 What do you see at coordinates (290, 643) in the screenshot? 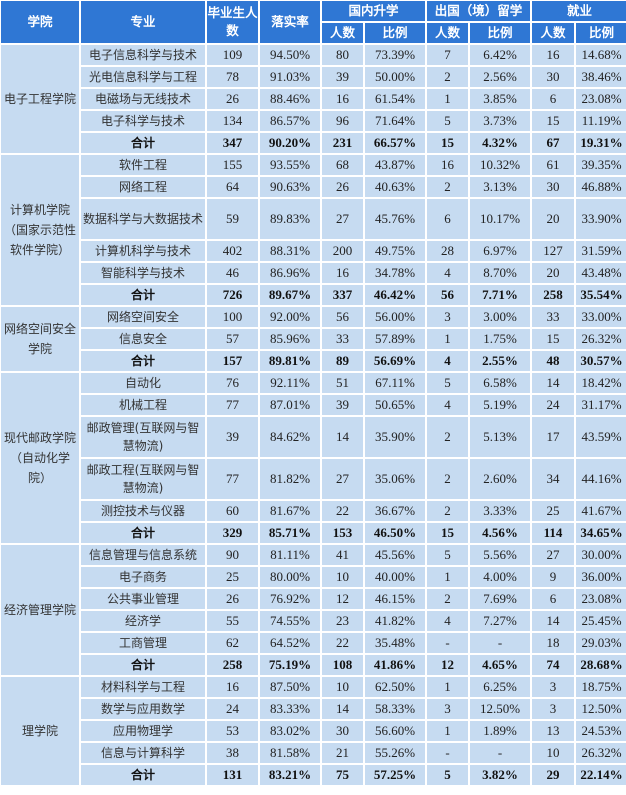
I see `rate-cell: 64.52%` at bounding box center [290, 643].